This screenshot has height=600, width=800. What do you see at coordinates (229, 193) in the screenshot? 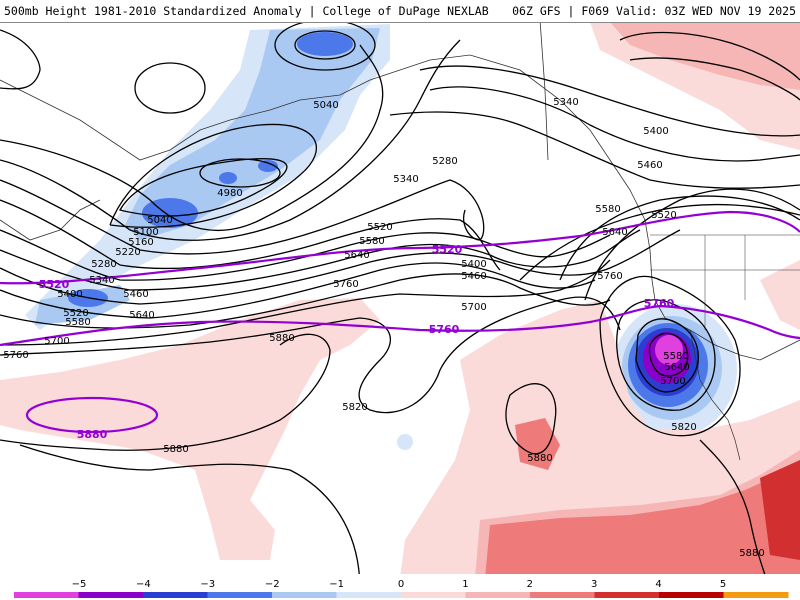
I see `contour-label: 4980` at bounding box center [229, 193].